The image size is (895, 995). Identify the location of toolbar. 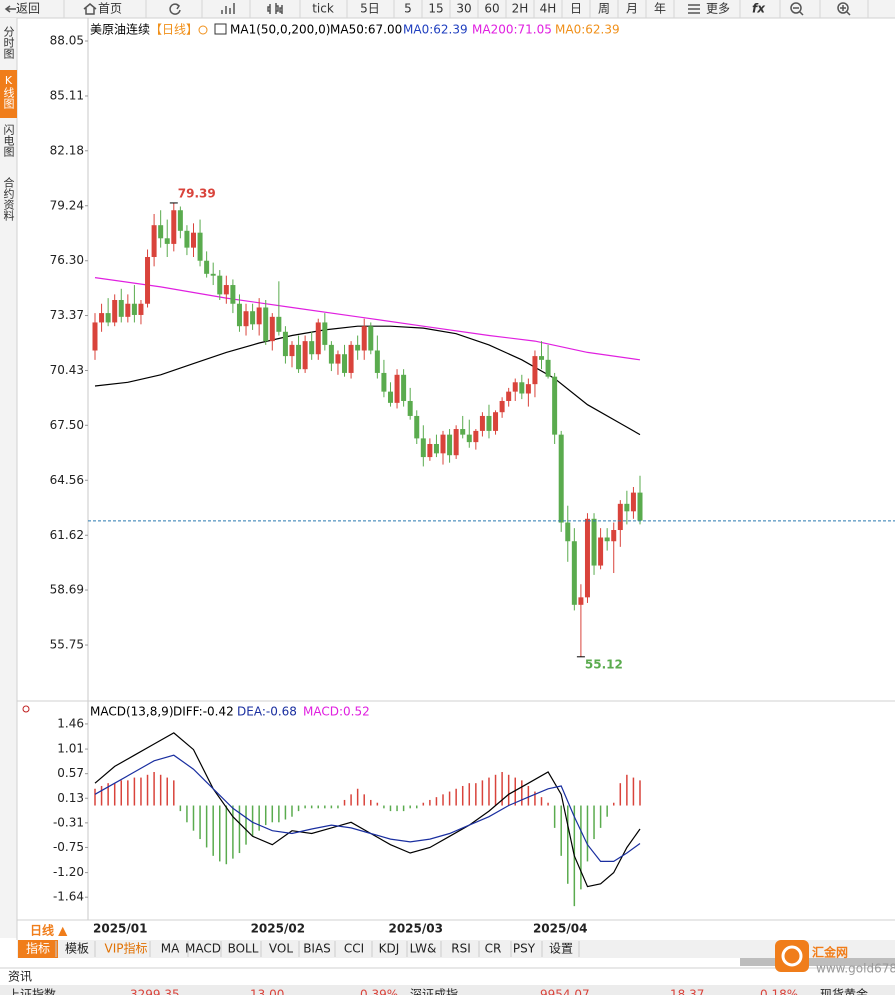
(447, 9).